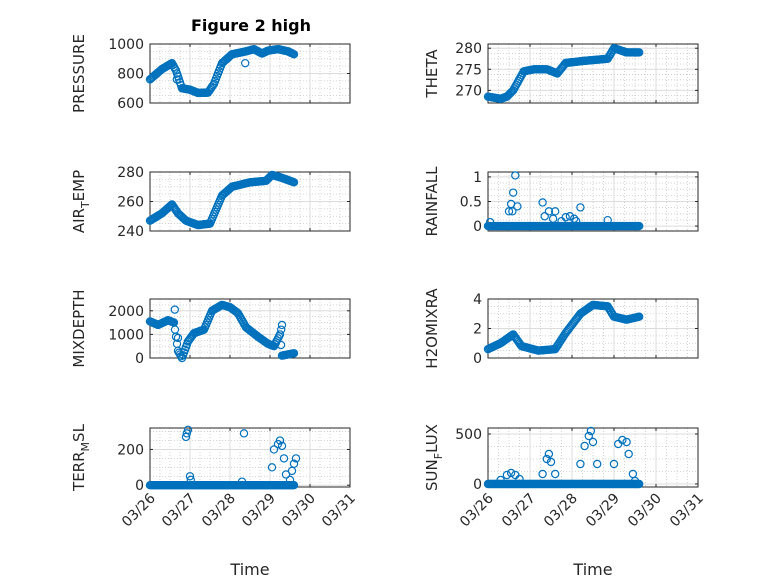 The height and width of the screenshot is (583, 778). What do you see at coordinates (130, 450) in the screenshot?
I see `y-tick-label: 200` at bounding box center [130, 450].